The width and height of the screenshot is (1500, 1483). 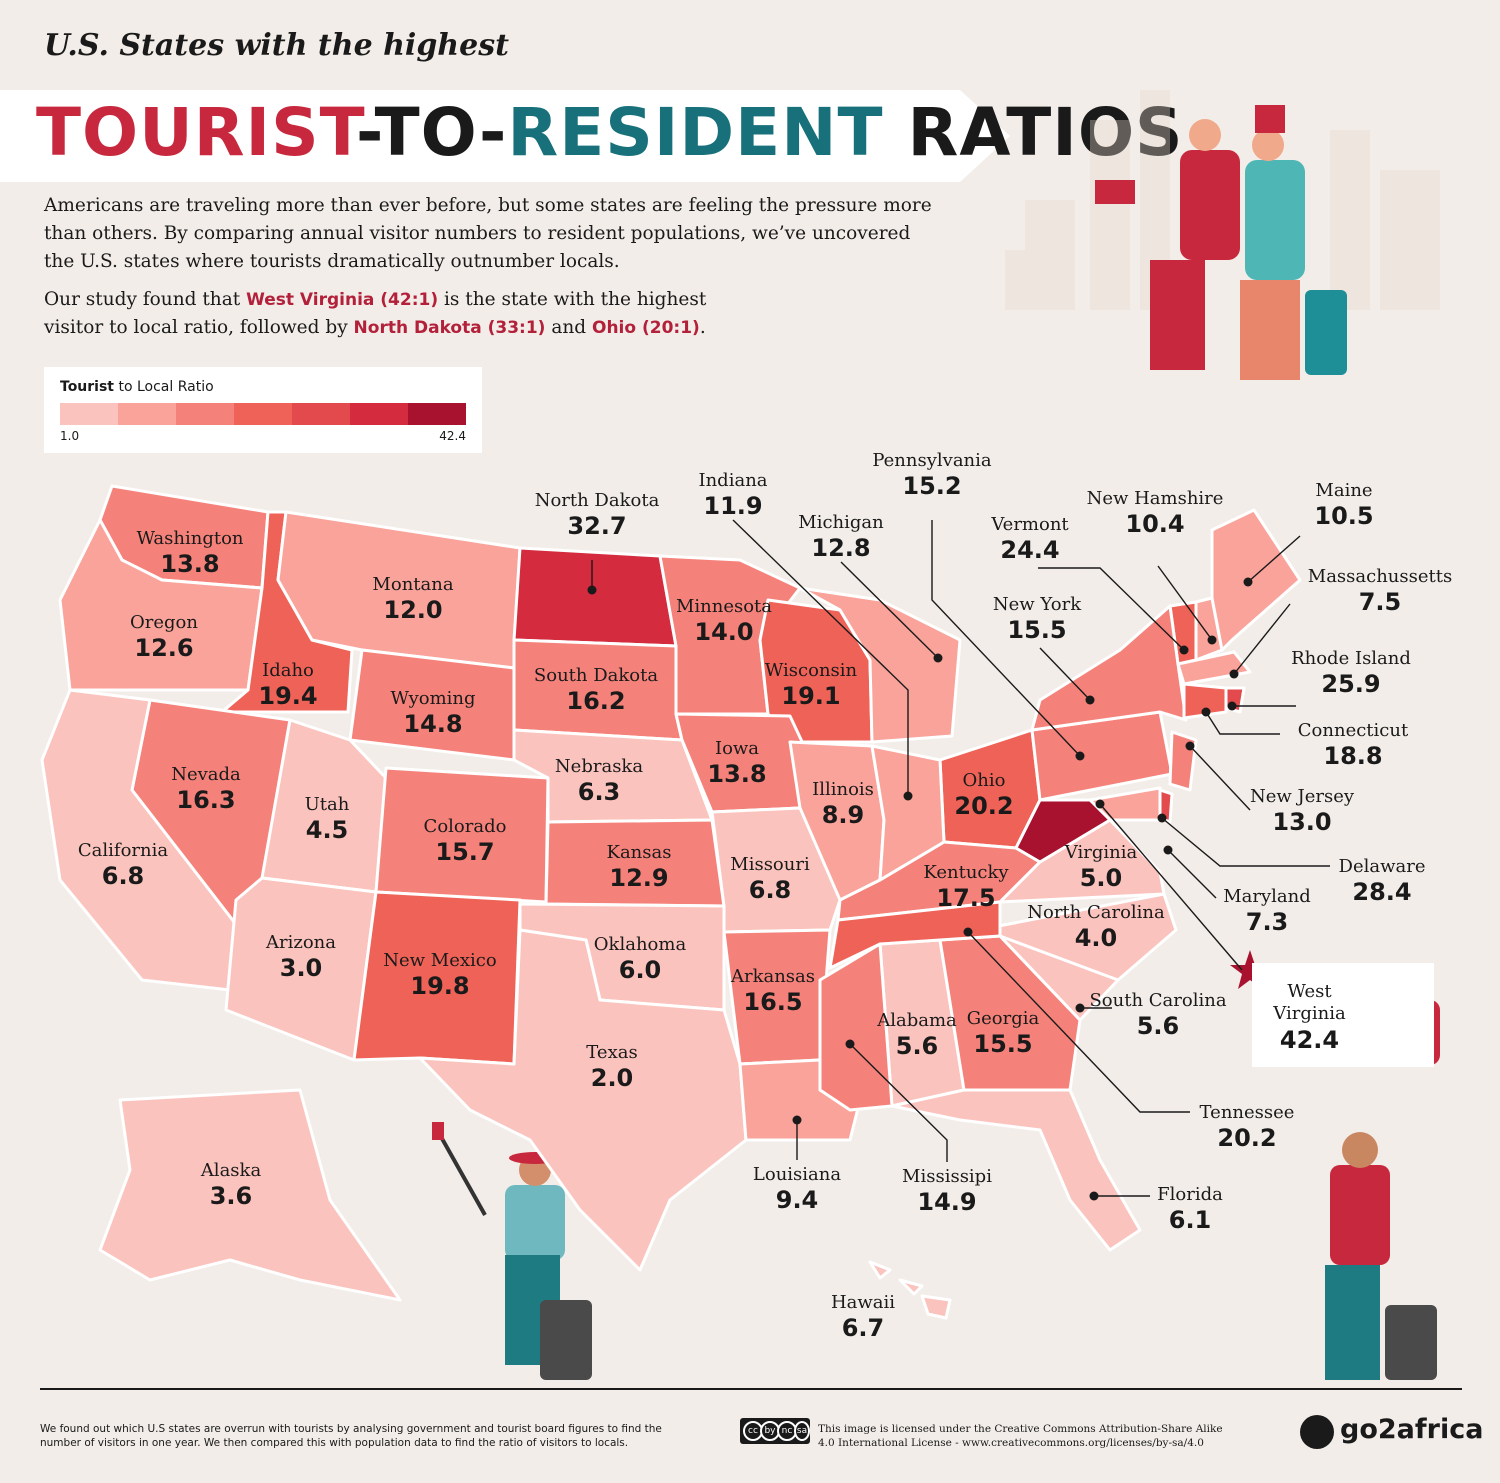 What do you see at coordinates (880, 665) in the screenshot?
I see `state-michigan` at bounding box center [880, 665].